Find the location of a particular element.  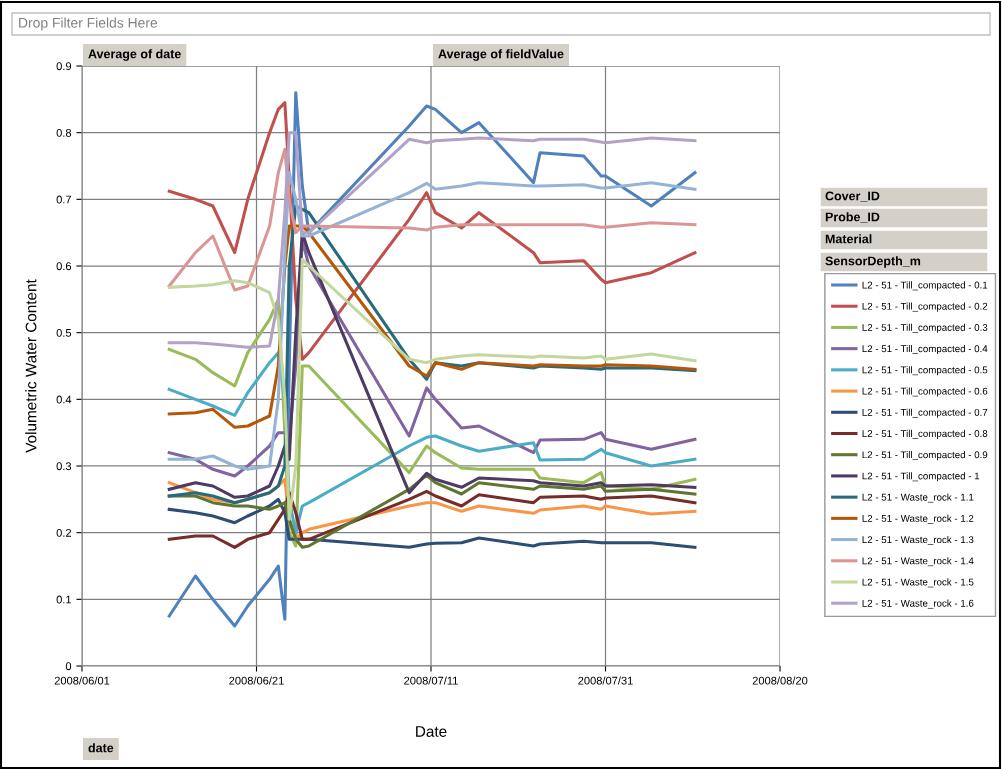

text: Average of fieldValue is located at coordinates (501, 55).